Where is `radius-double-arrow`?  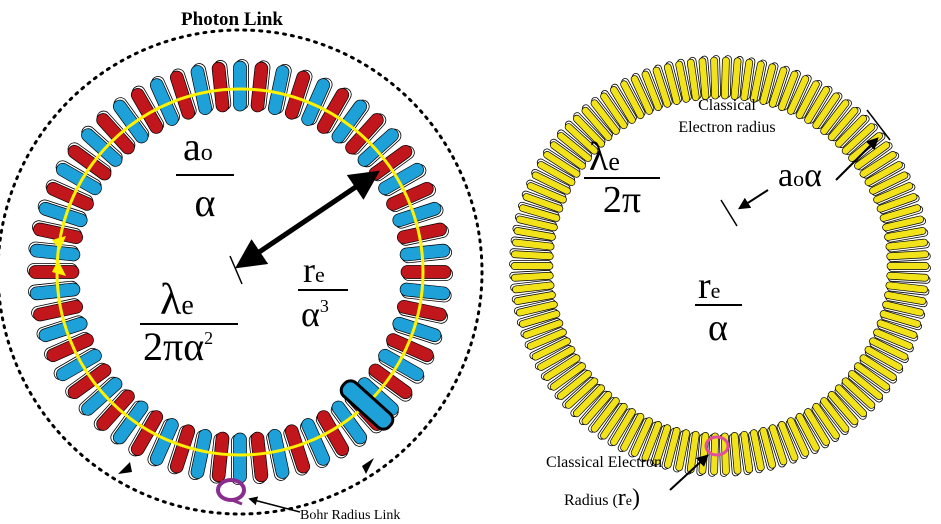 radius-double-arrow is located at coordinates (307, 219).